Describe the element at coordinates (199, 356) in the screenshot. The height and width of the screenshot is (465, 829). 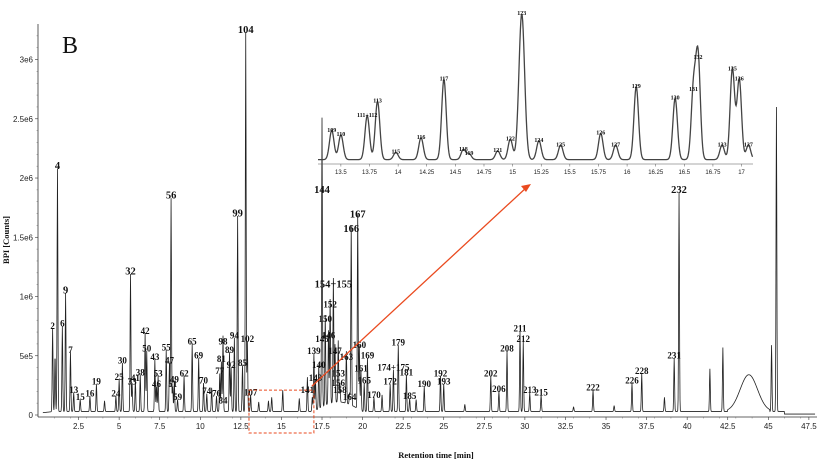
I see `peak-label: 69` at that location.